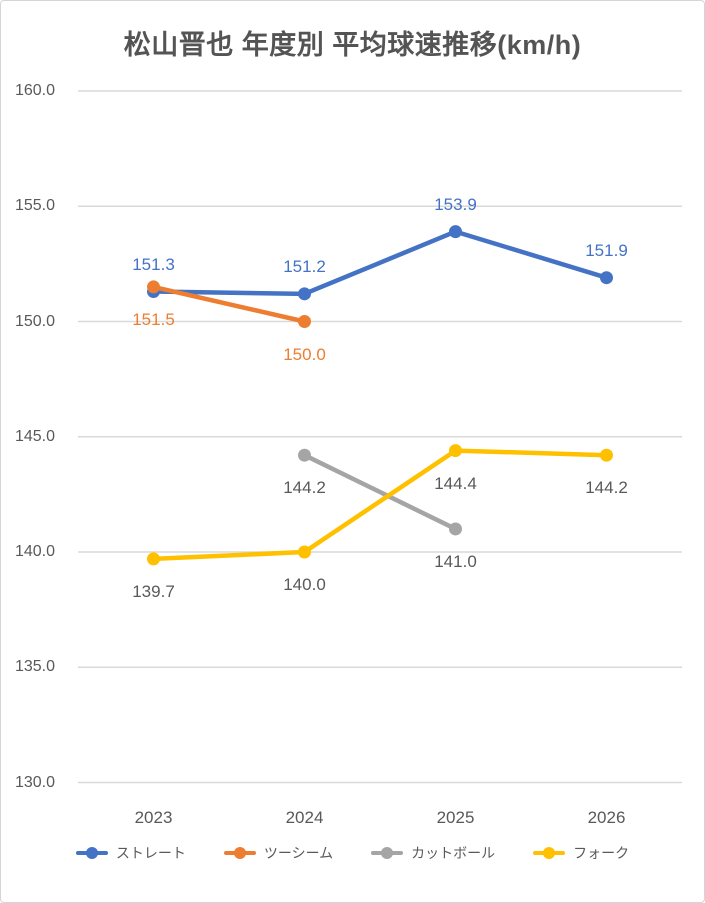  I want to click on y-tick-label: 140.0, so click(34, 551).